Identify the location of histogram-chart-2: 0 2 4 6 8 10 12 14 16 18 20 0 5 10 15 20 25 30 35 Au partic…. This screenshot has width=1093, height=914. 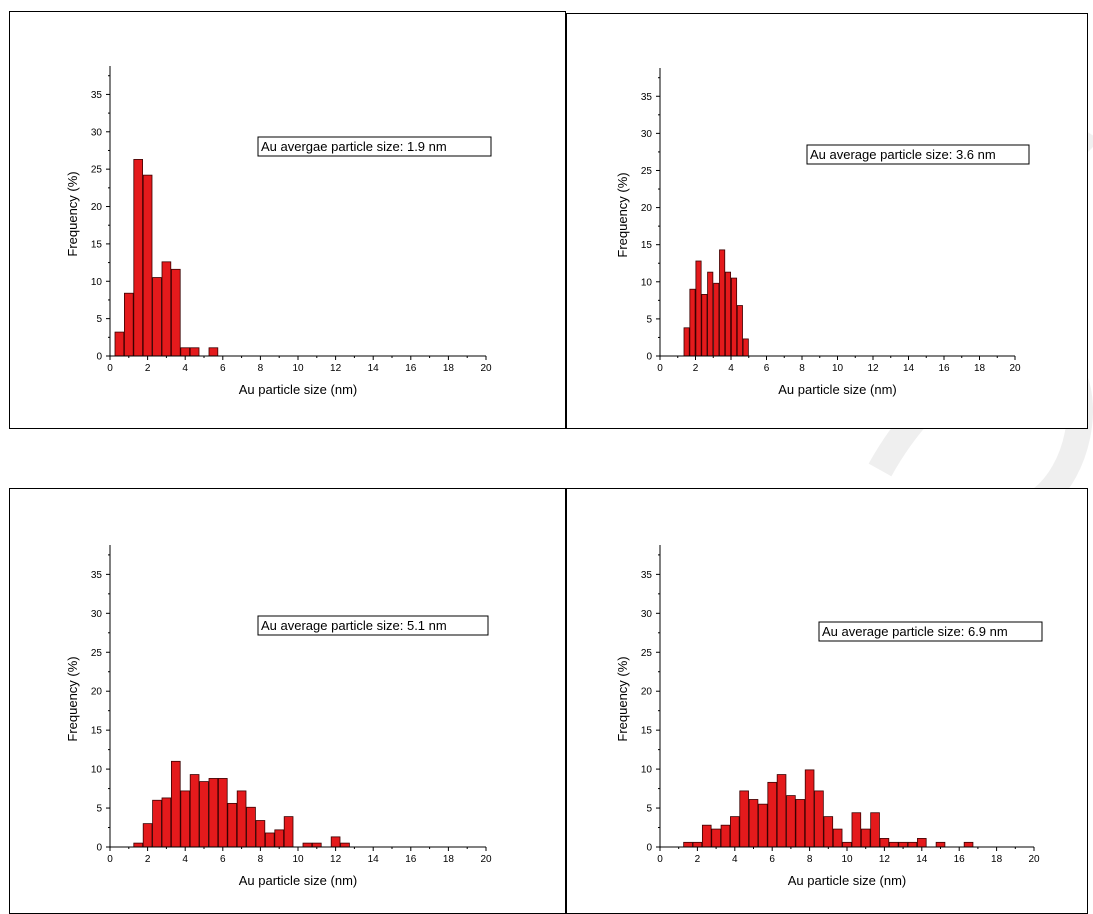
(822, 232).